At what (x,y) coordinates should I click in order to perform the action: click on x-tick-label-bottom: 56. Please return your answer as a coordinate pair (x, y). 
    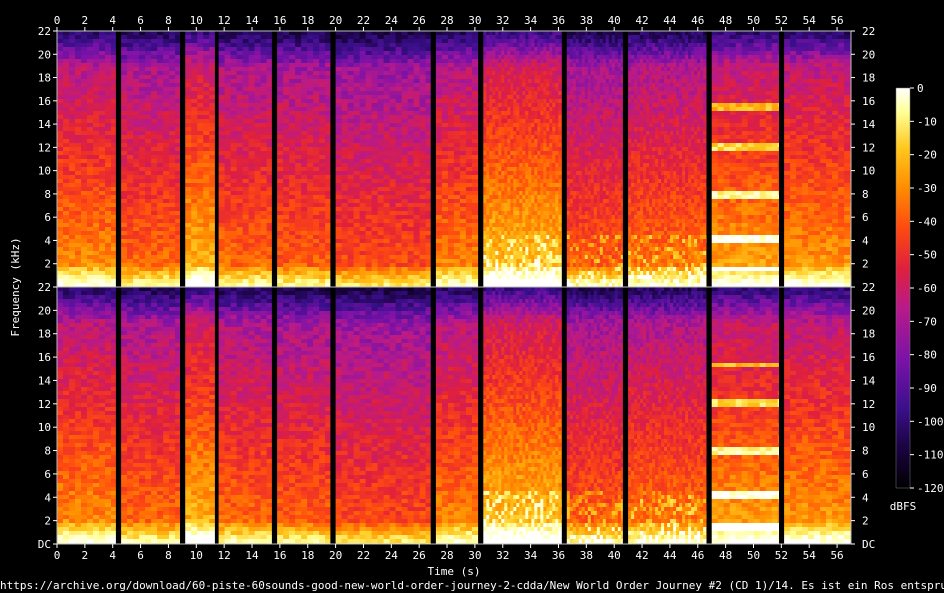
    Looking at the image, I should click on (836, 555).